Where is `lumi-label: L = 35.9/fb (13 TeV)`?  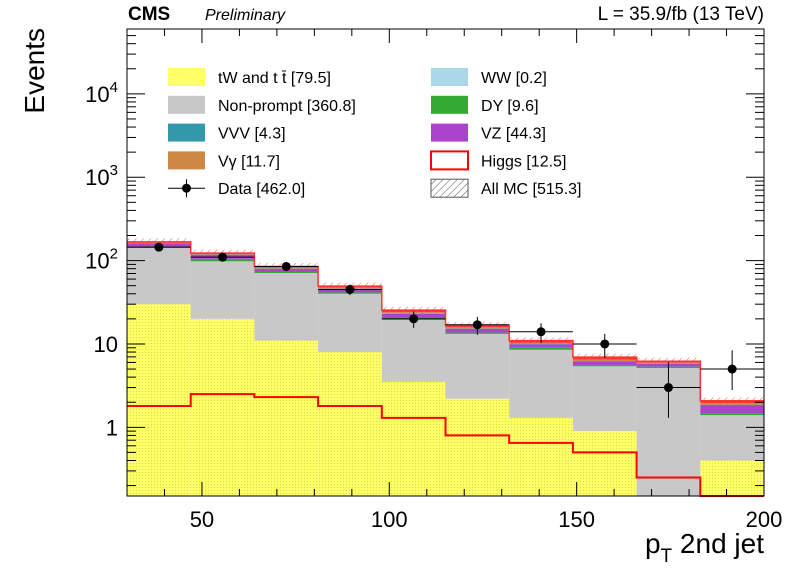 lumi-label: L = 35.9/fb (13 TeV) is located at coordinates (681, 14).